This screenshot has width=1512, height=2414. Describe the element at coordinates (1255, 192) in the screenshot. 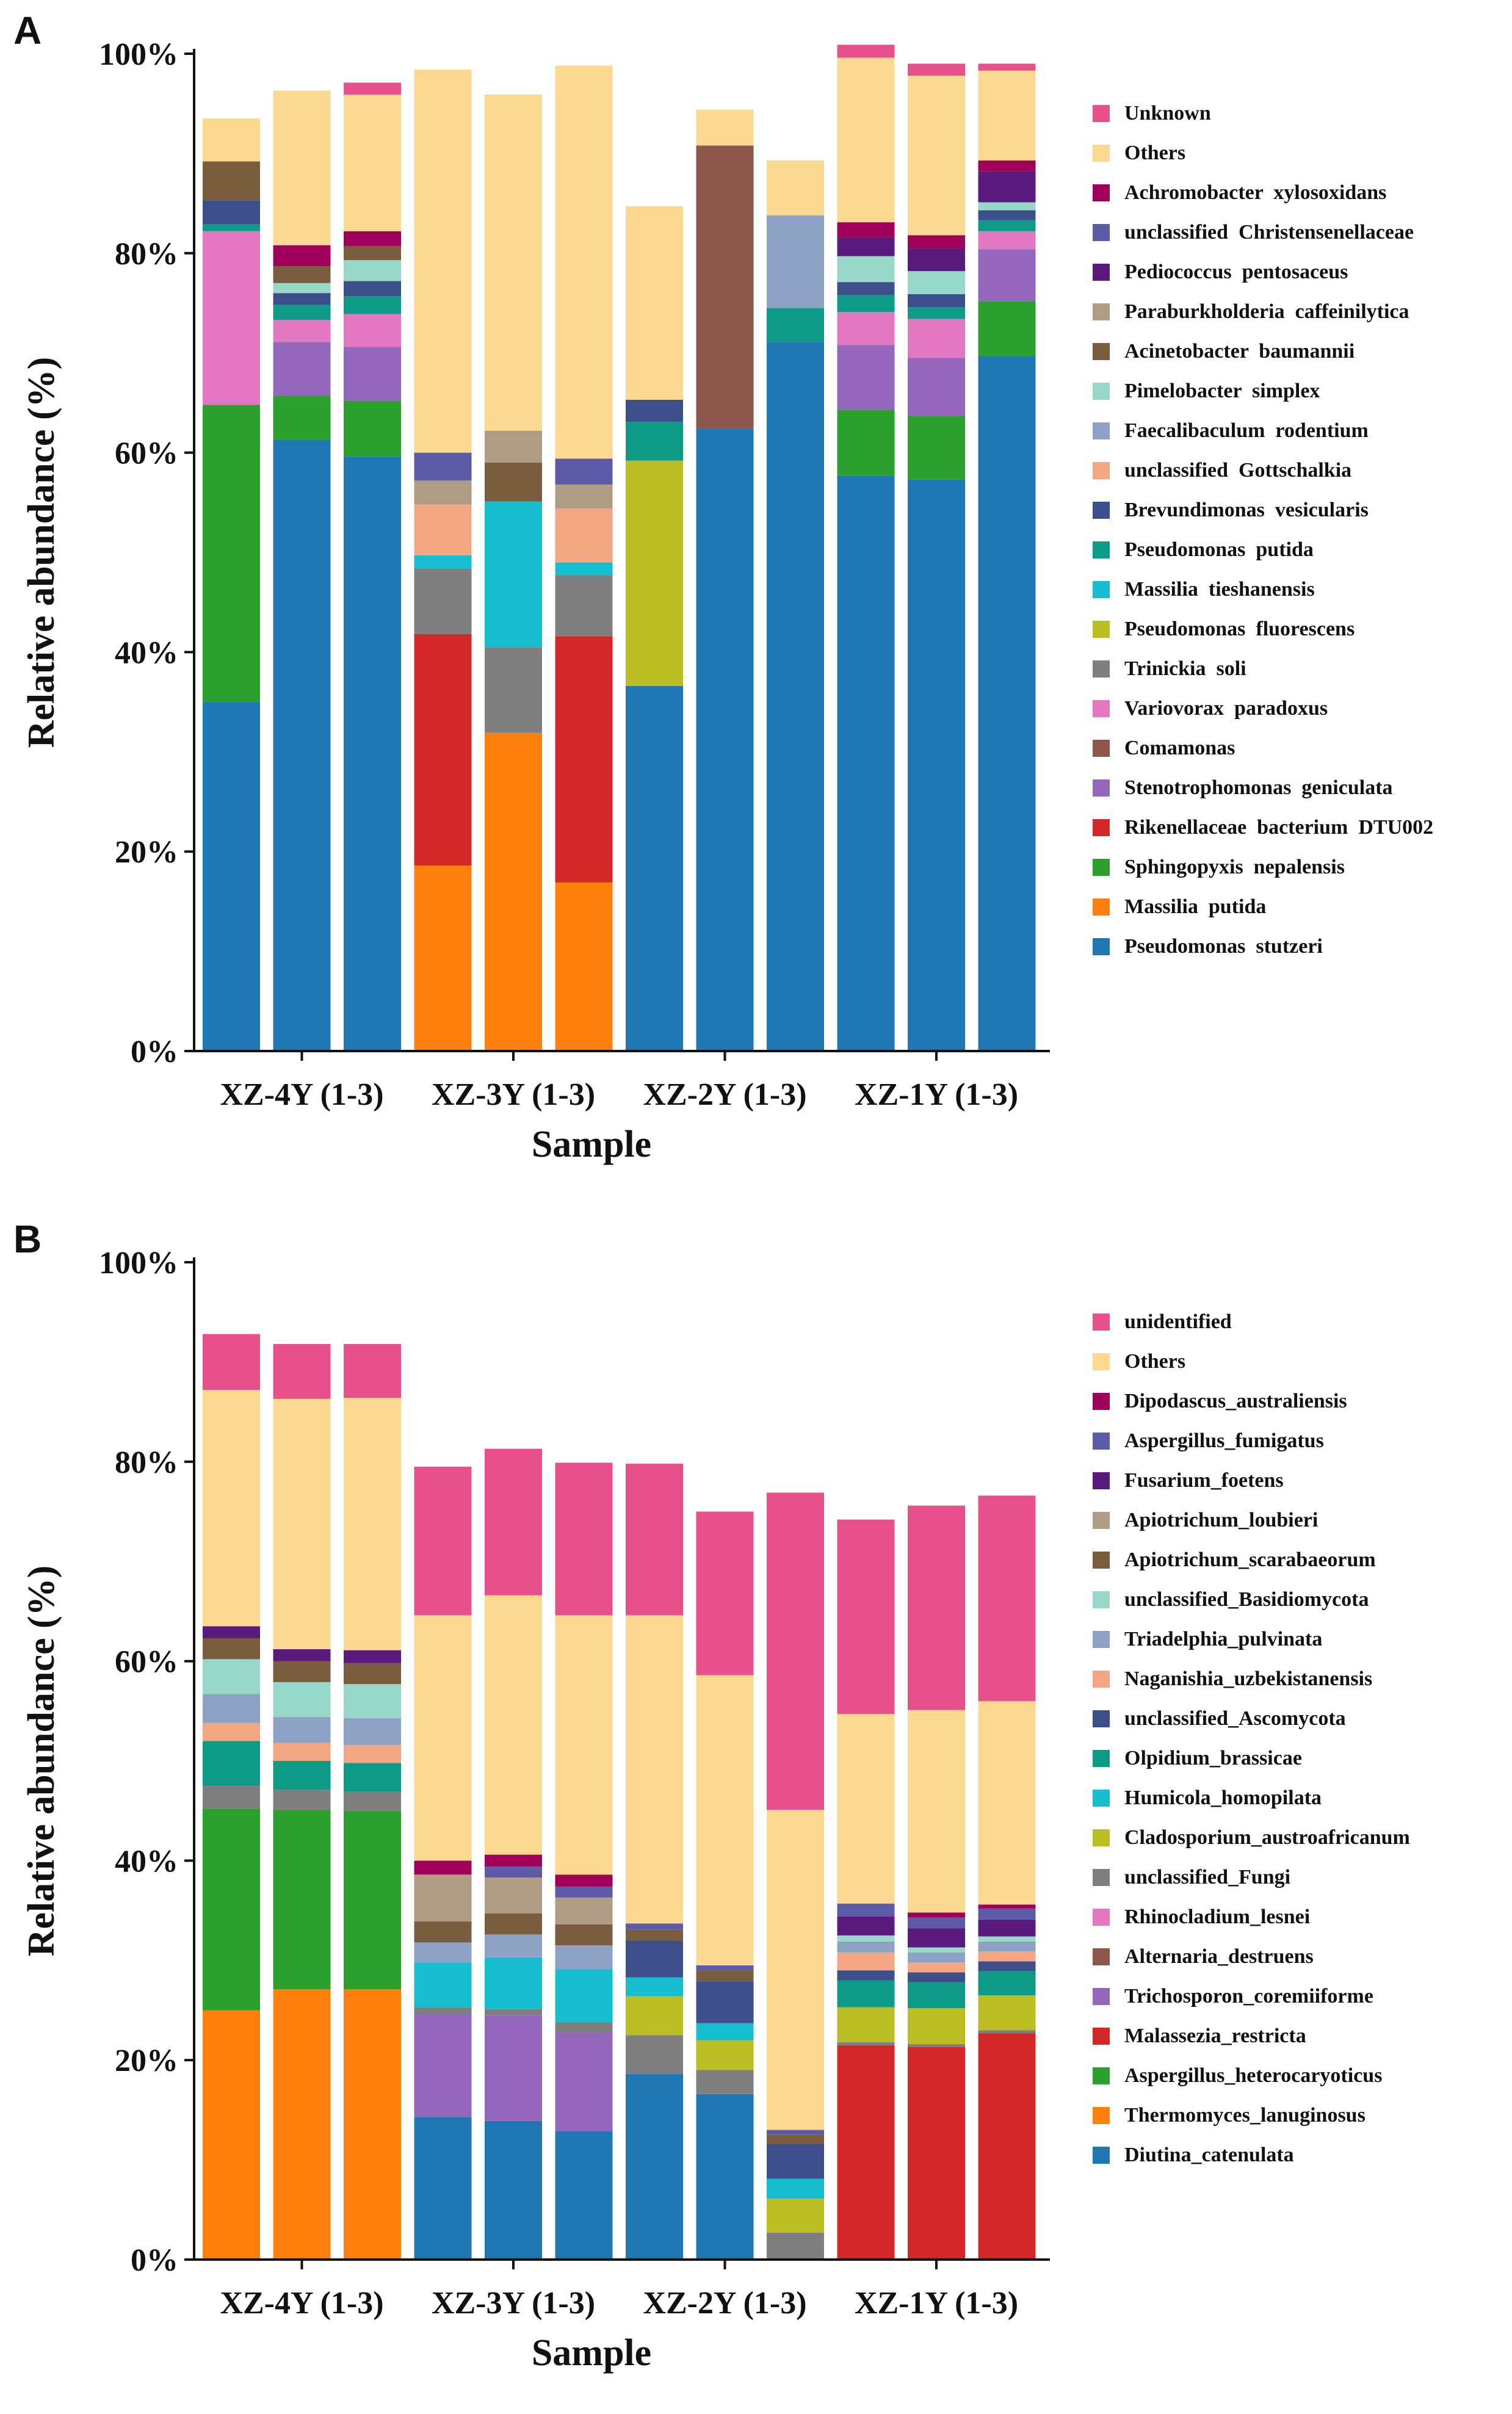

I see `legend-label: Achromobacter xylosoxidans` at that location.